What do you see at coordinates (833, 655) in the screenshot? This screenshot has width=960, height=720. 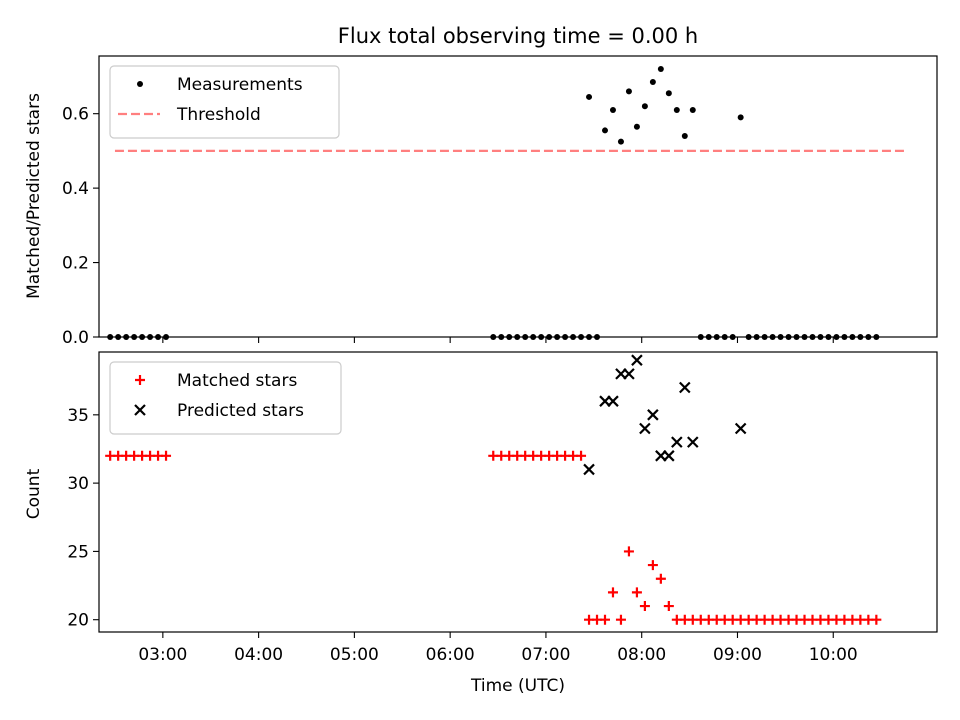 I see `x-tick-label: 10:00` at bounding box center [833, 655].